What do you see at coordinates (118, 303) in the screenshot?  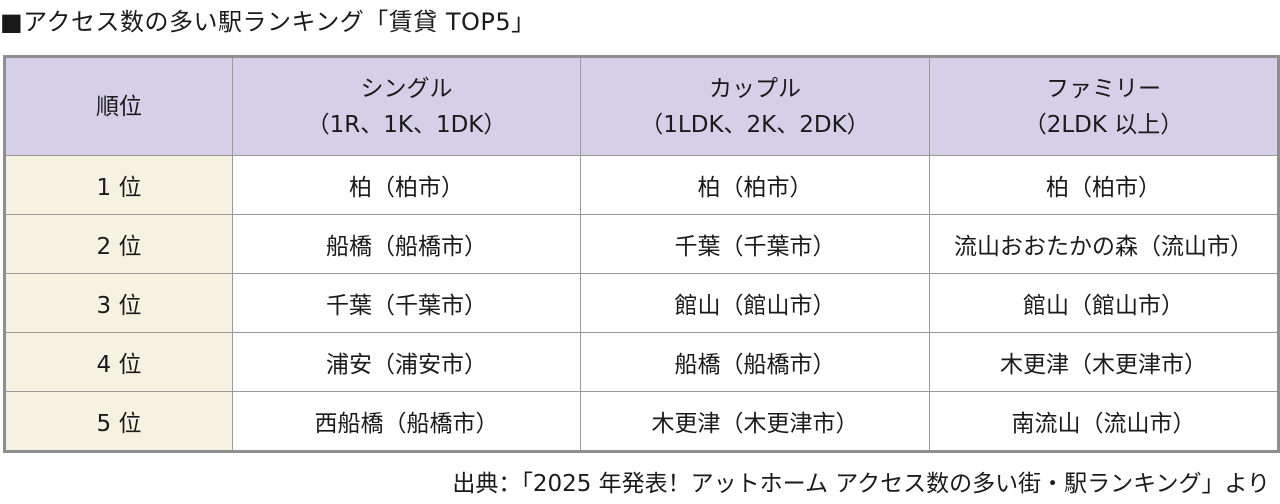 I see `rank-cell: 3 位` at bounding box center [118, 303].